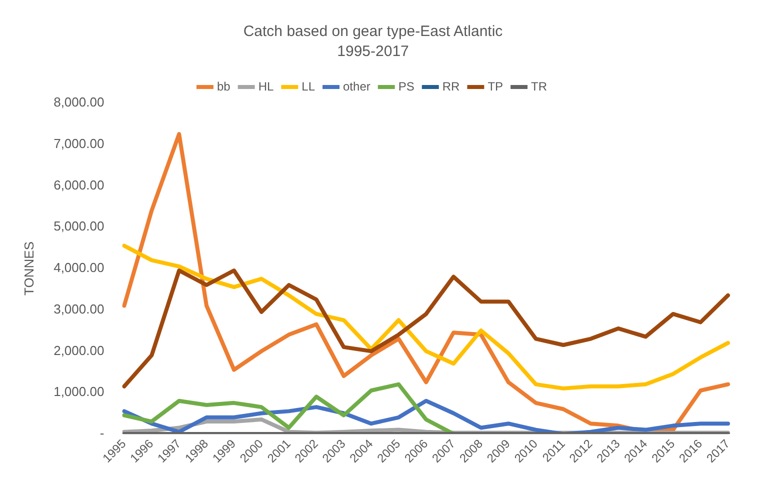 The image size is (758, 484). Describe the element at coordinates (79, 184) in the screenshot. I see `y-tick-label: 6,000.00` at that location.